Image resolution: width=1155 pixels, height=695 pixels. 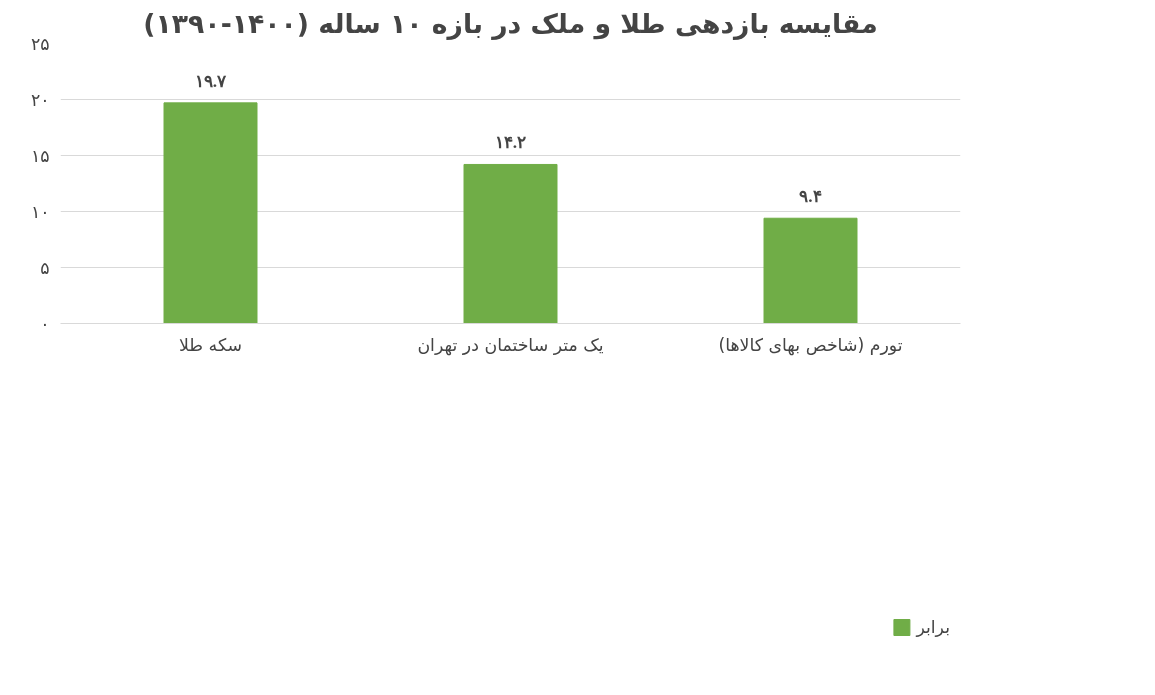 I want to click on x-tick-label: سکه طلا, so click(x=210, y=344).